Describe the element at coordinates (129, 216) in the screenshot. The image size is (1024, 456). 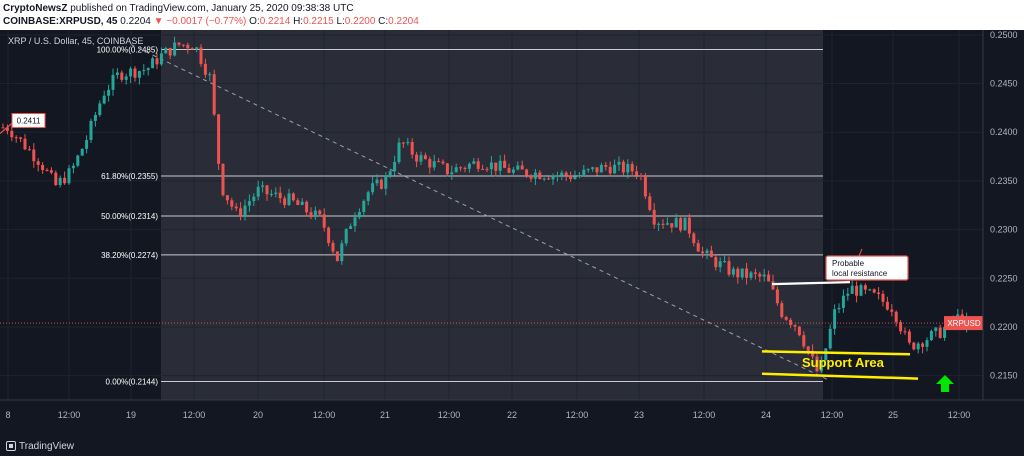
I see `fib-level-label: 50.00%(0.2314)` at that location.